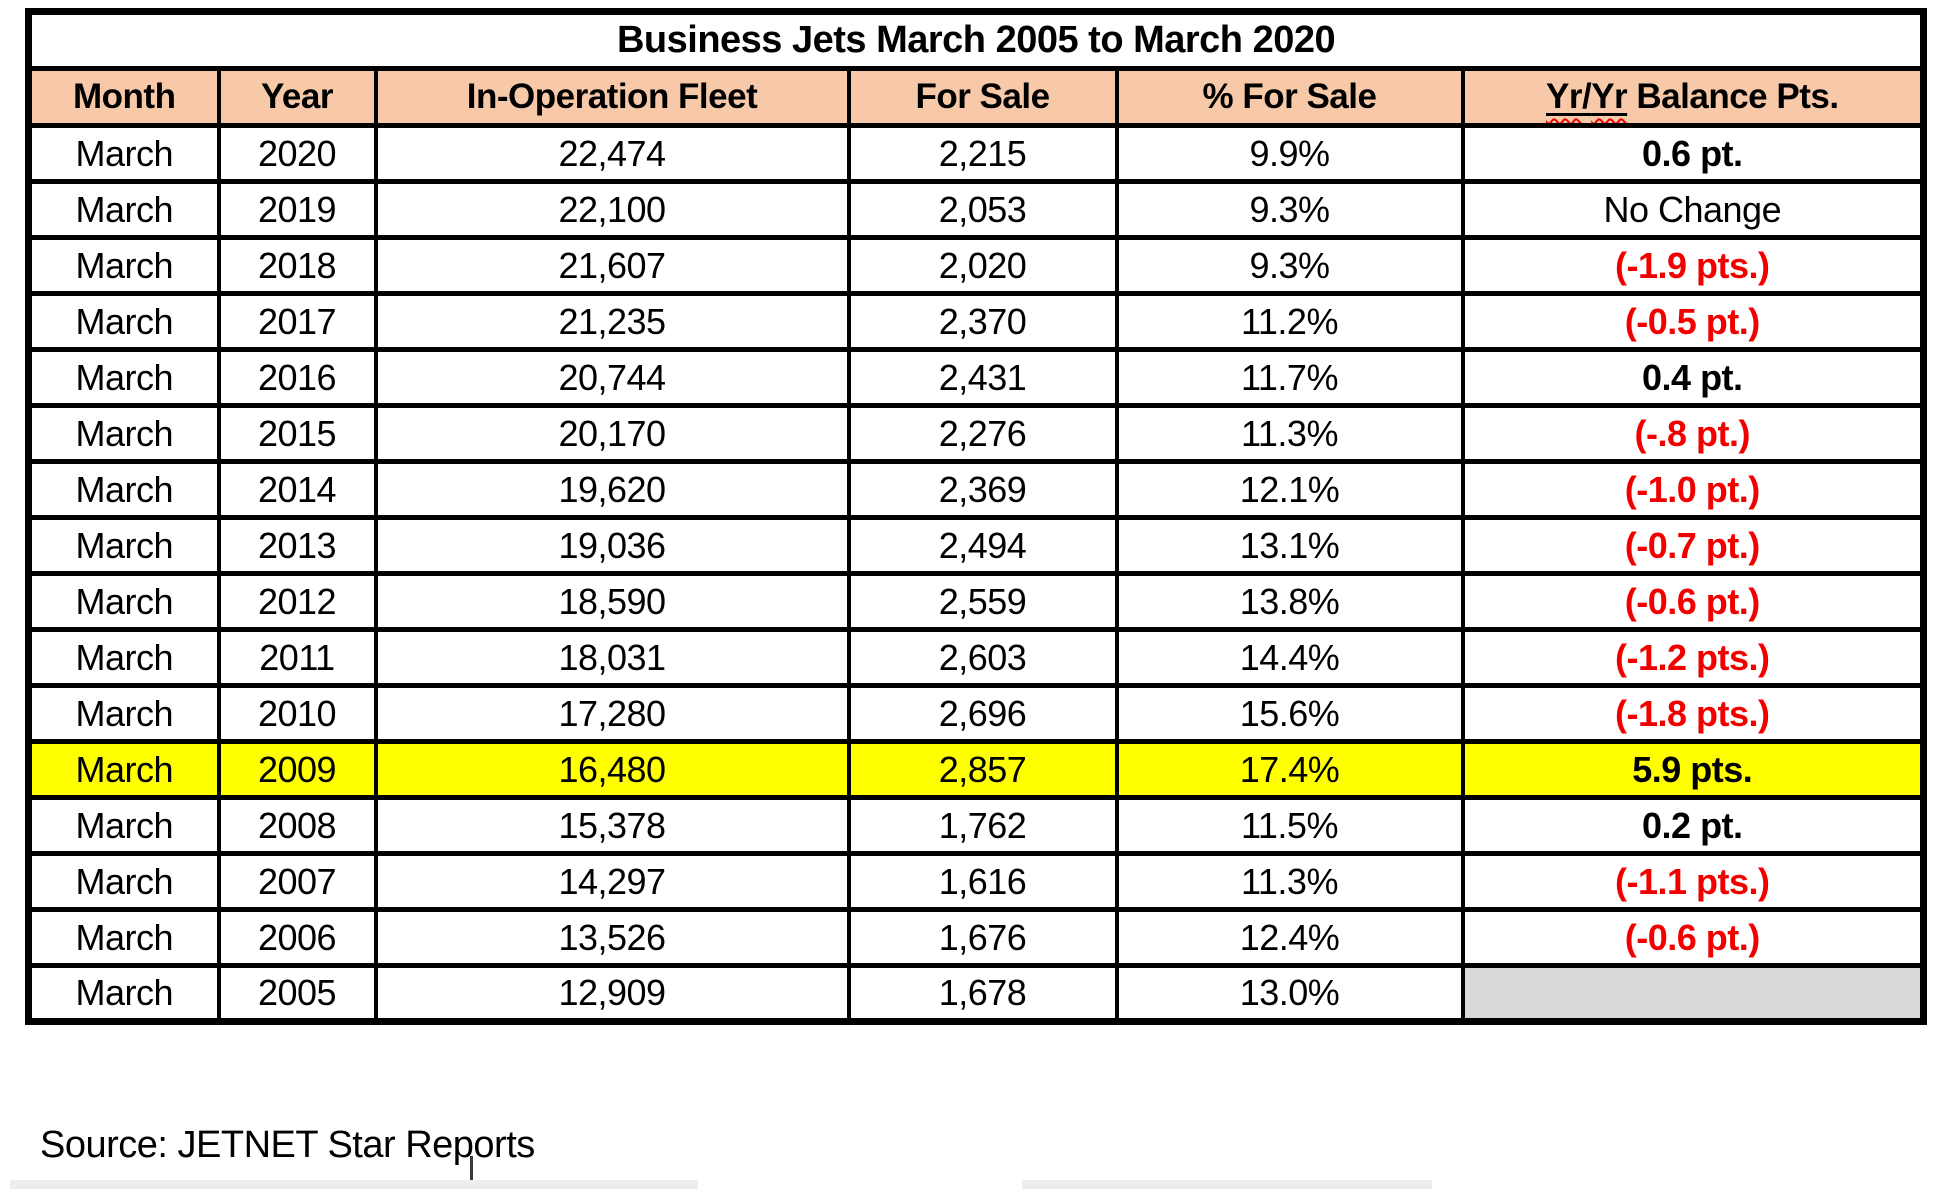  I want to click on year-cell: 2018, so click(297, 265).